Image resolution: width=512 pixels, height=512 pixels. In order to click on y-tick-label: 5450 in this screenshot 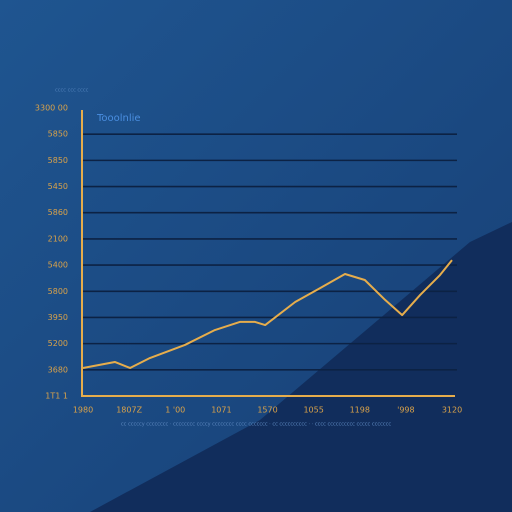, I will do `click(58, 186)`.